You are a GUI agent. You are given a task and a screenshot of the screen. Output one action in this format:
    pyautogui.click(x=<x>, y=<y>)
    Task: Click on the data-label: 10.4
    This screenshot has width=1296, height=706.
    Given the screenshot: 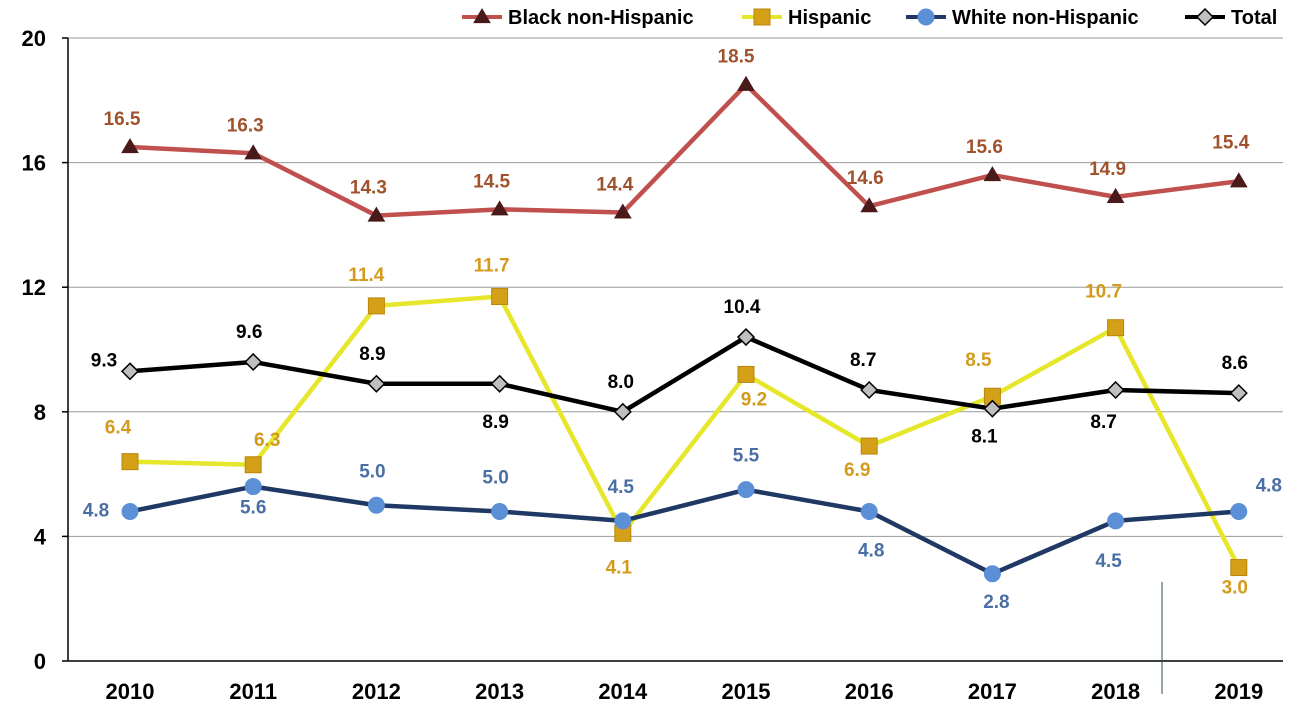 What is the action you would take?
    pyautogui.click(x=742, y=307)
    